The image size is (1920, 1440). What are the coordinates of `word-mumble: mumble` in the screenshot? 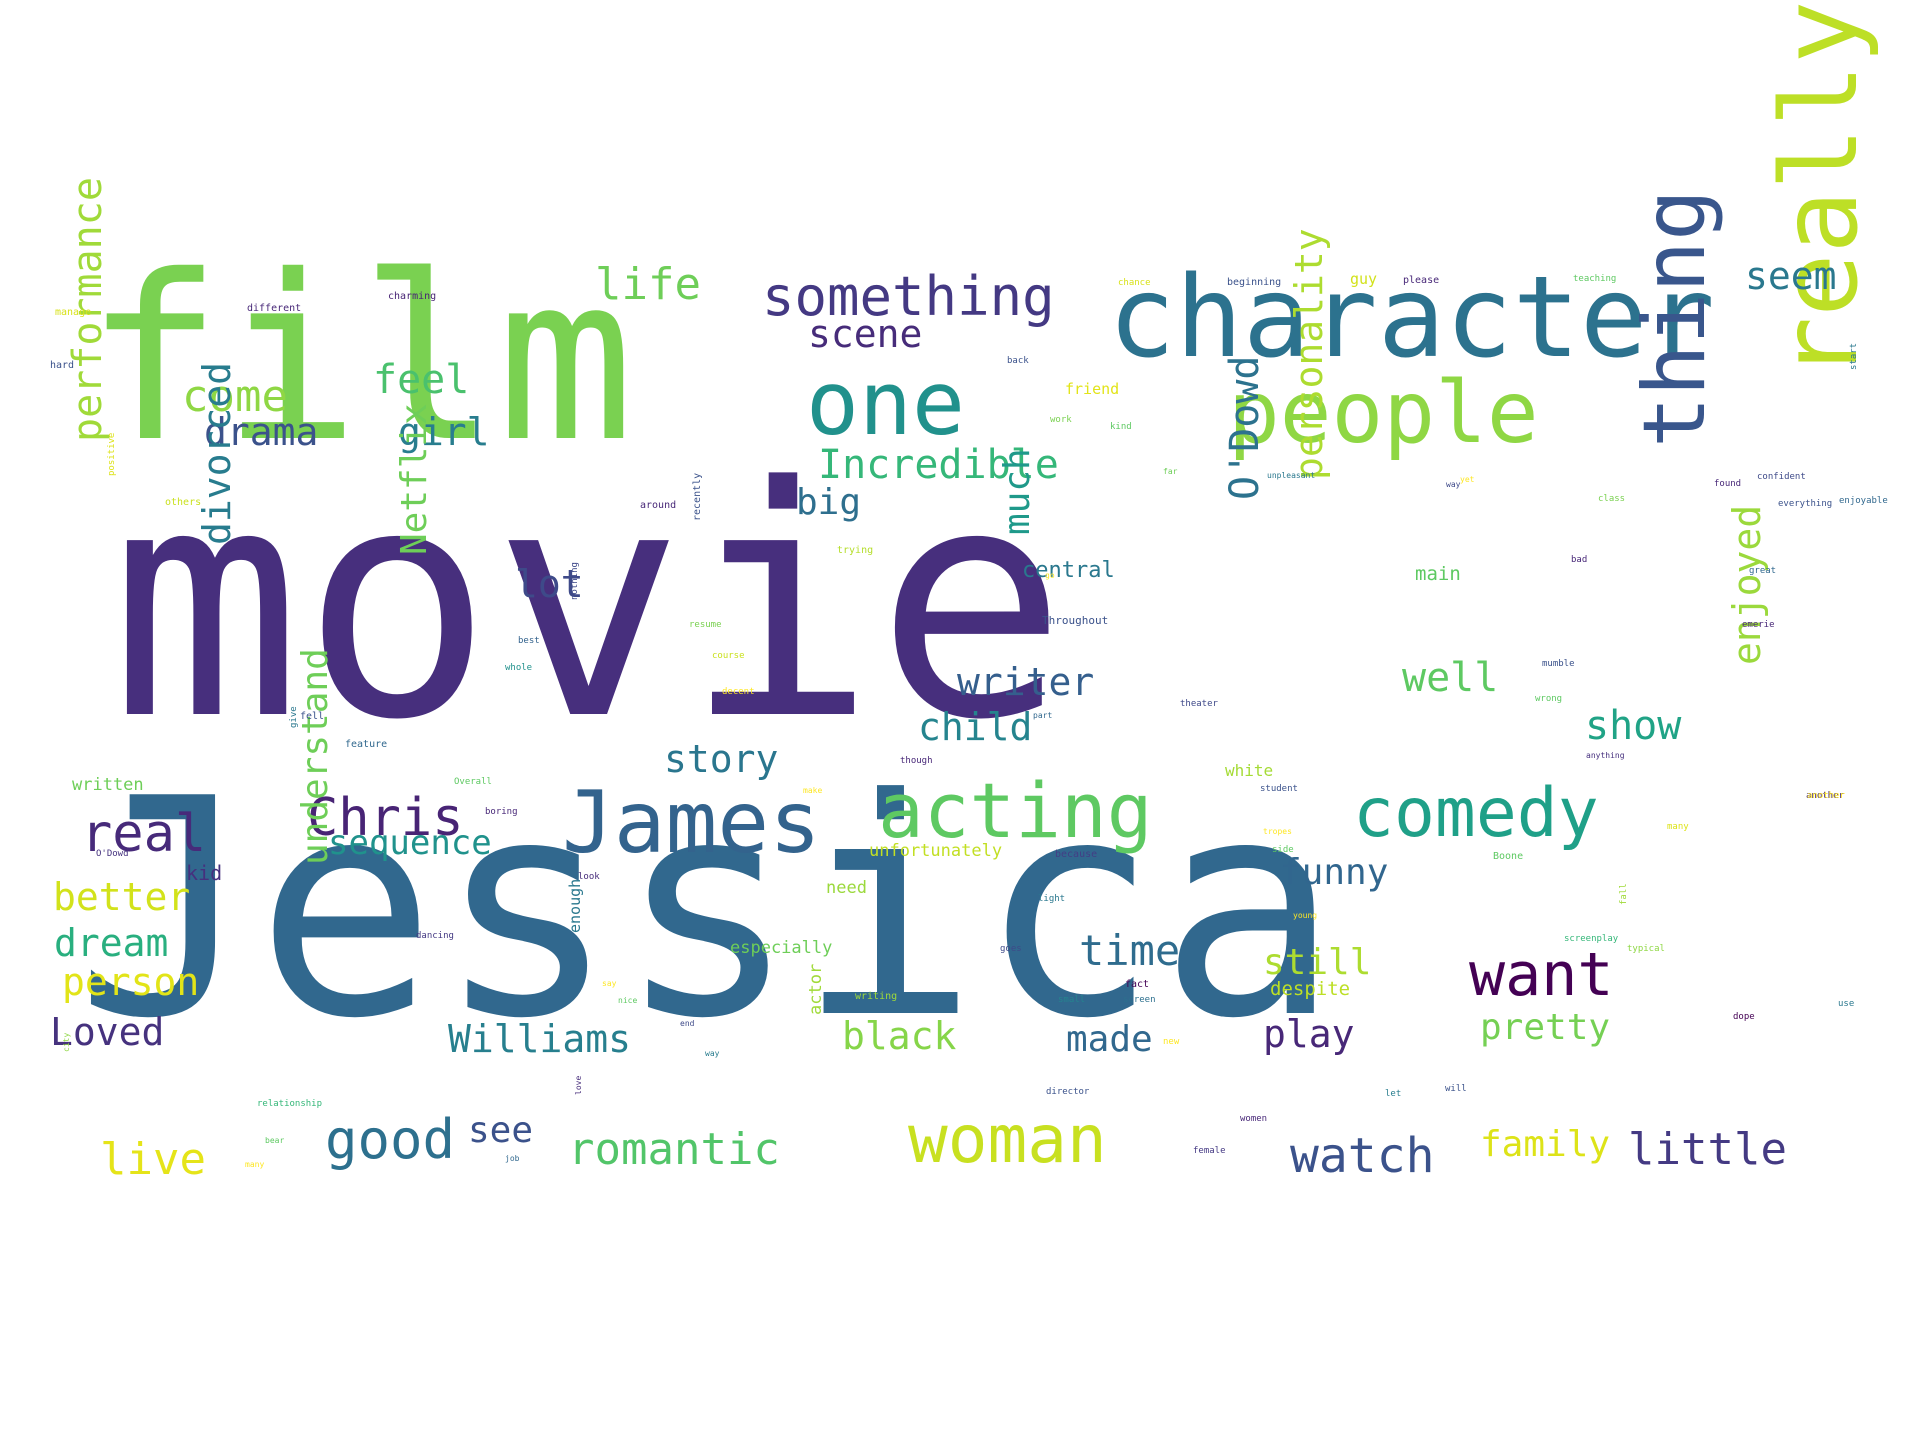 It's located at (1558, 664).